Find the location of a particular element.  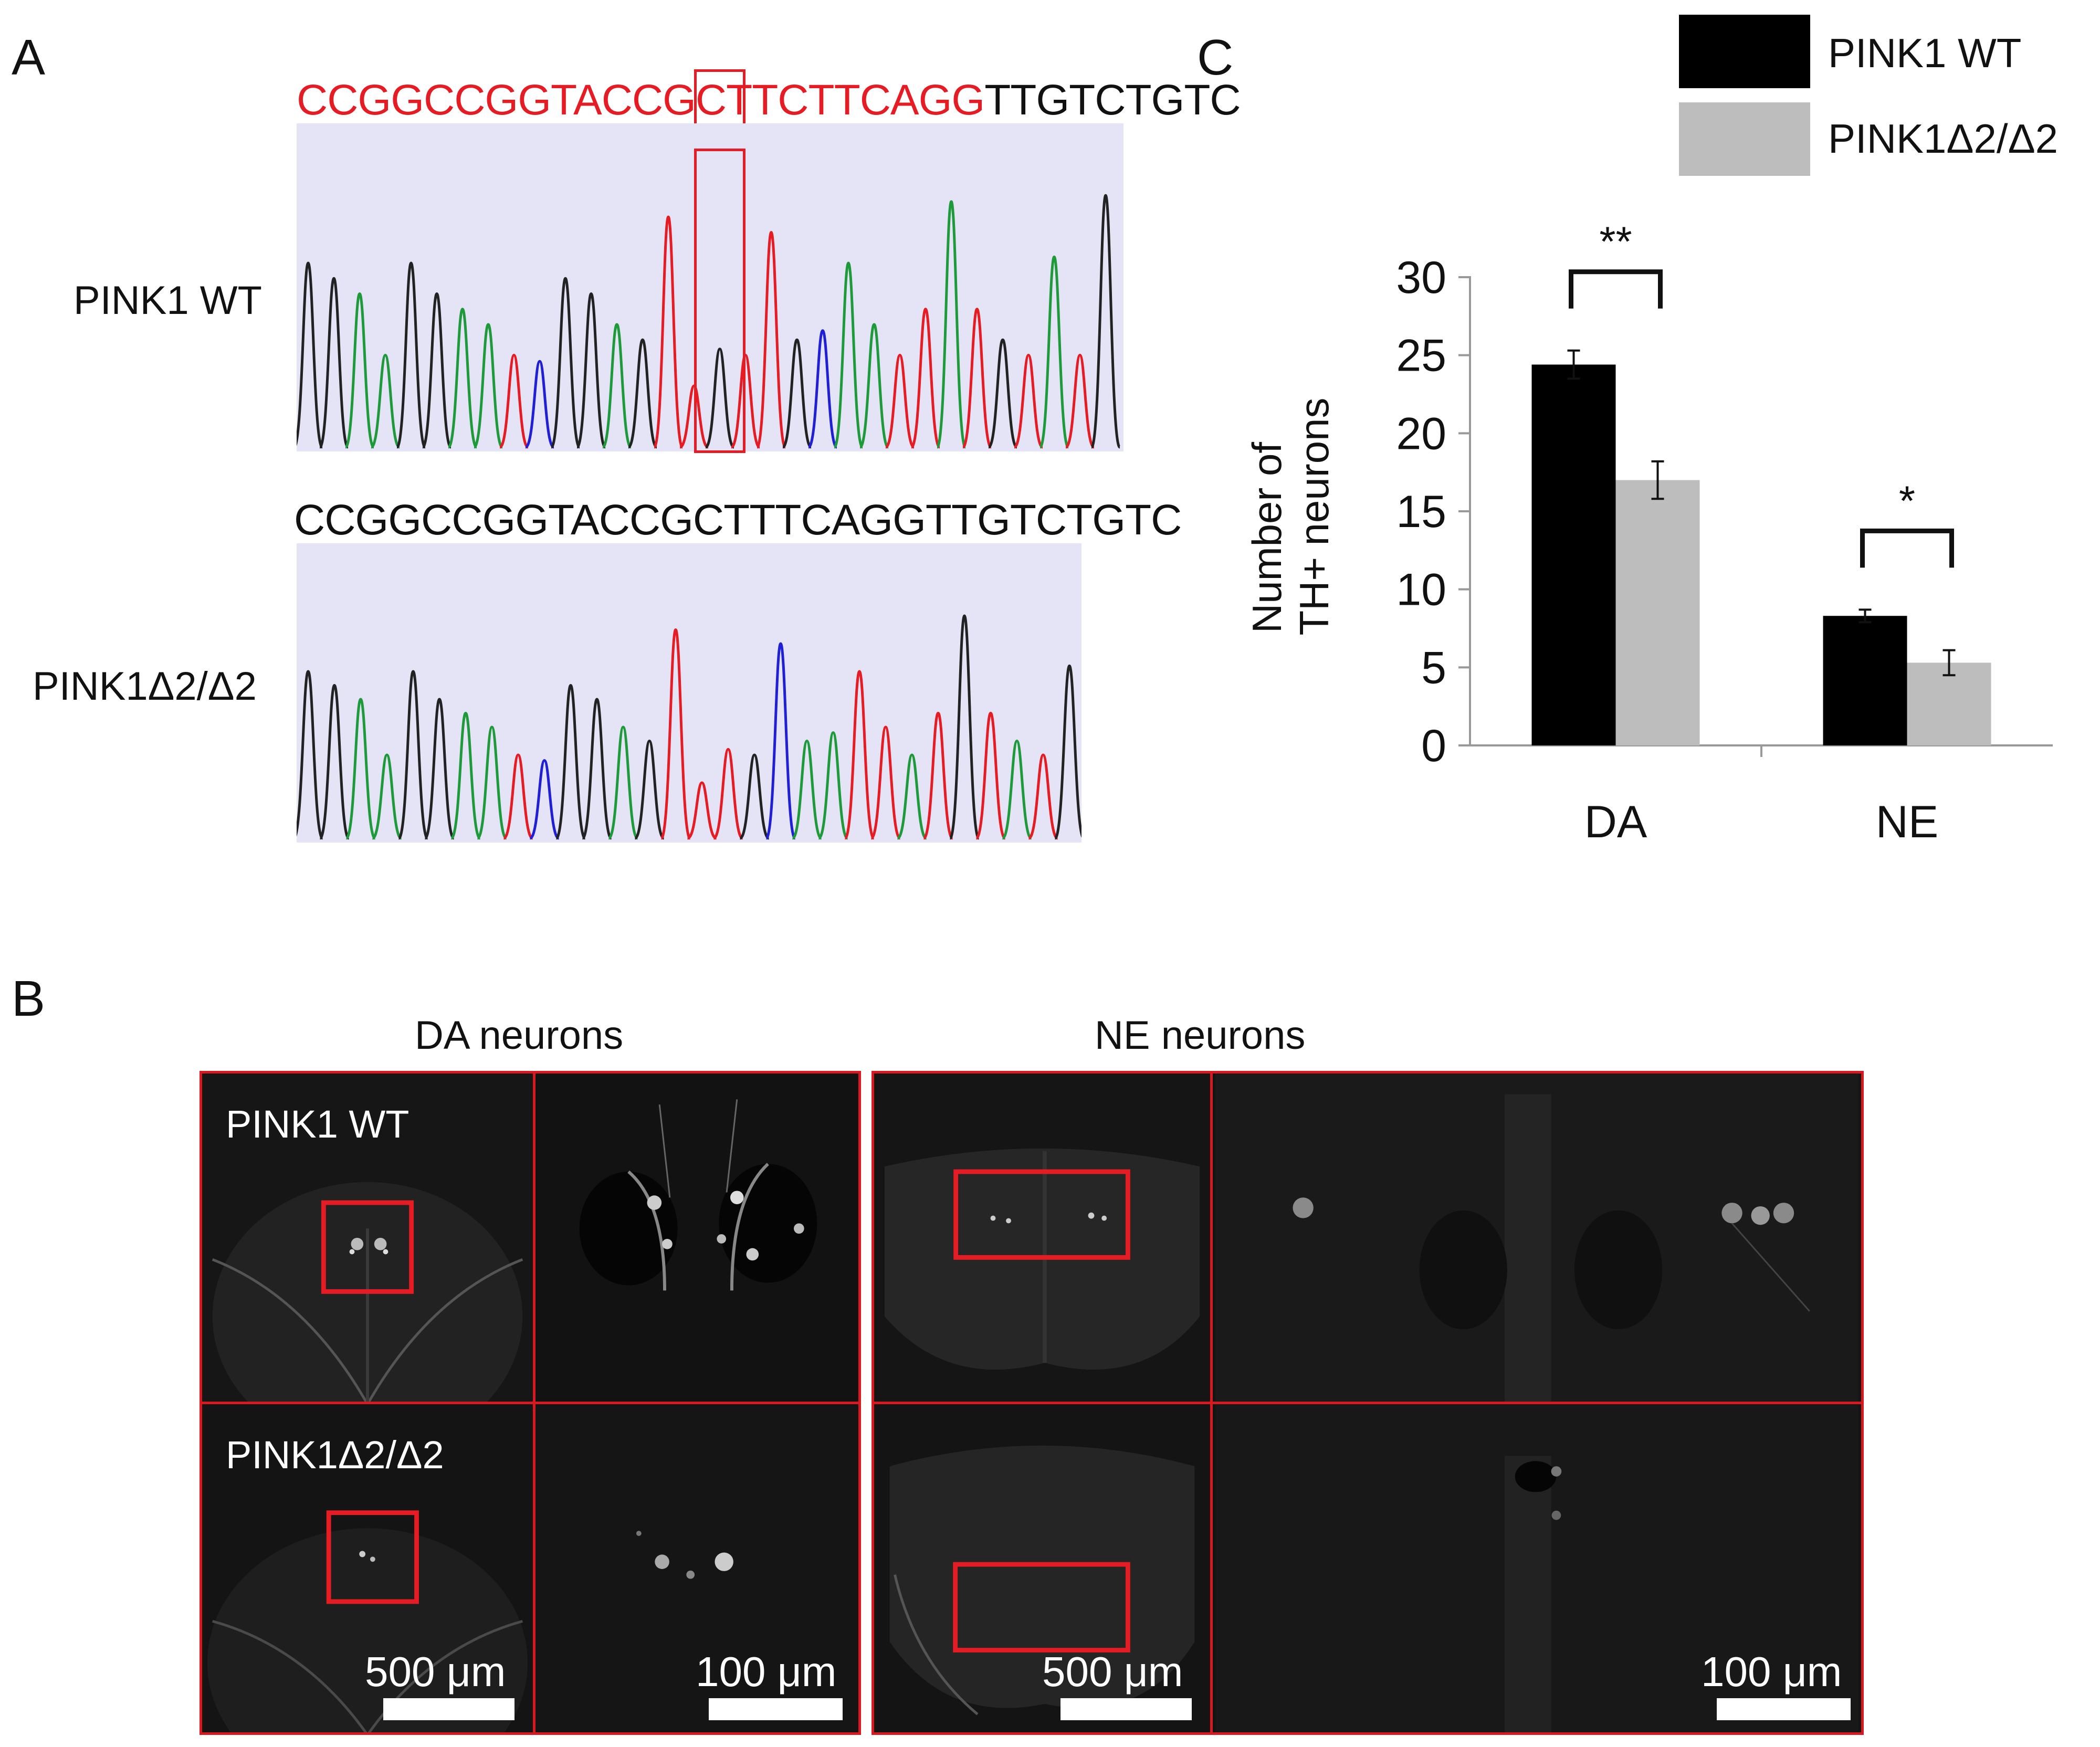

row-label-wt: PINK1 WT is located at coordinates (318, 1124).